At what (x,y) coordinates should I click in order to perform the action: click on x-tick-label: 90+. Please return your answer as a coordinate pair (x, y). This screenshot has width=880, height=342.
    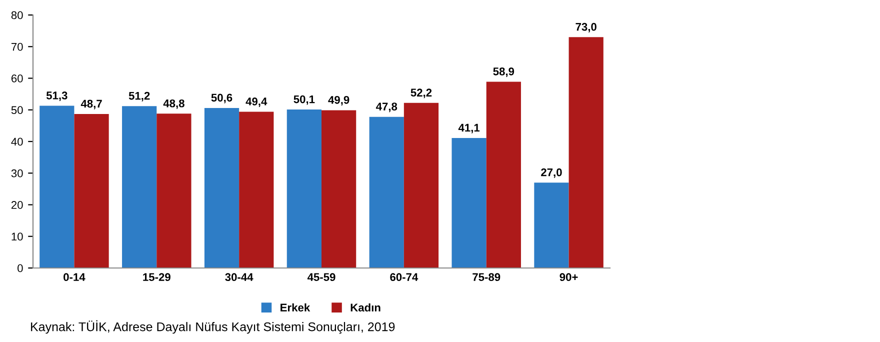
    Looking at the image, I should click on (569, 277).